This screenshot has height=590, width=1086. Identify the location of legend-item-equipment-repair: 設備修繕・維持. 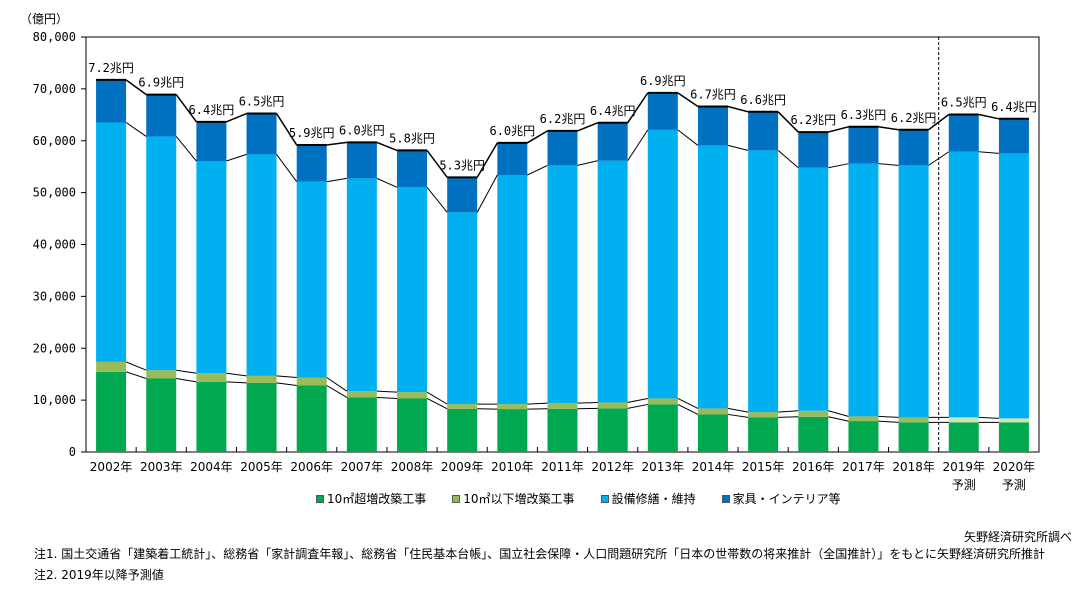
(648, 498).